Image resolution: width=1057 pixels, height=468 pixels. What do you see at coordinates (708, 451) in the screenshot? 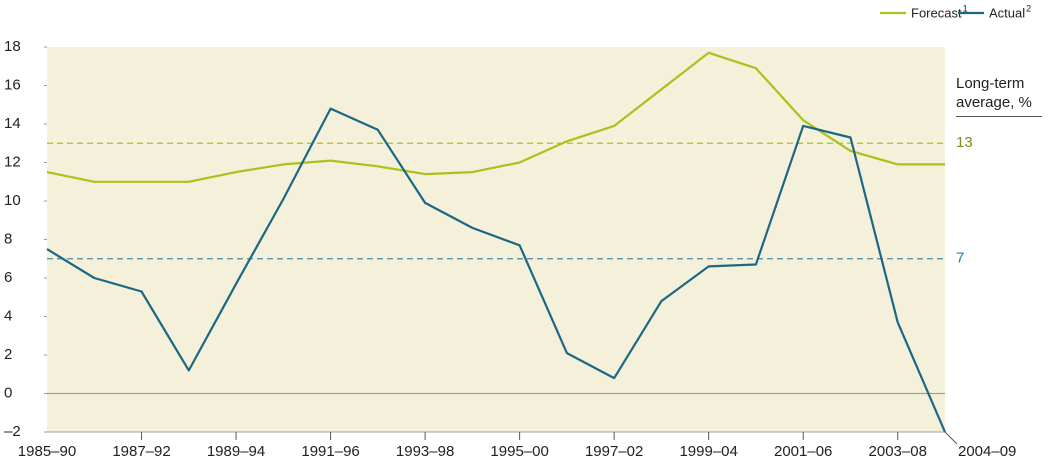
I see `x-tick-label: 1999–04` at bounding box center [708, 451].